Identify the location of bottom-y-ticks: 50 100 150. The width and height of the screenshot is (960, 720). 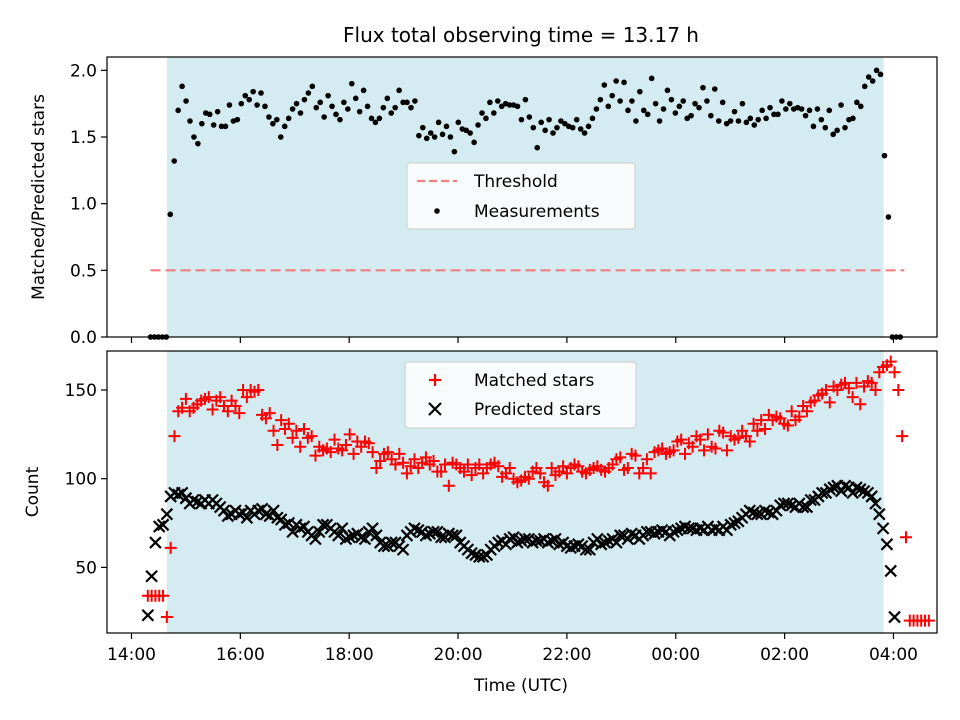
(86, 479).